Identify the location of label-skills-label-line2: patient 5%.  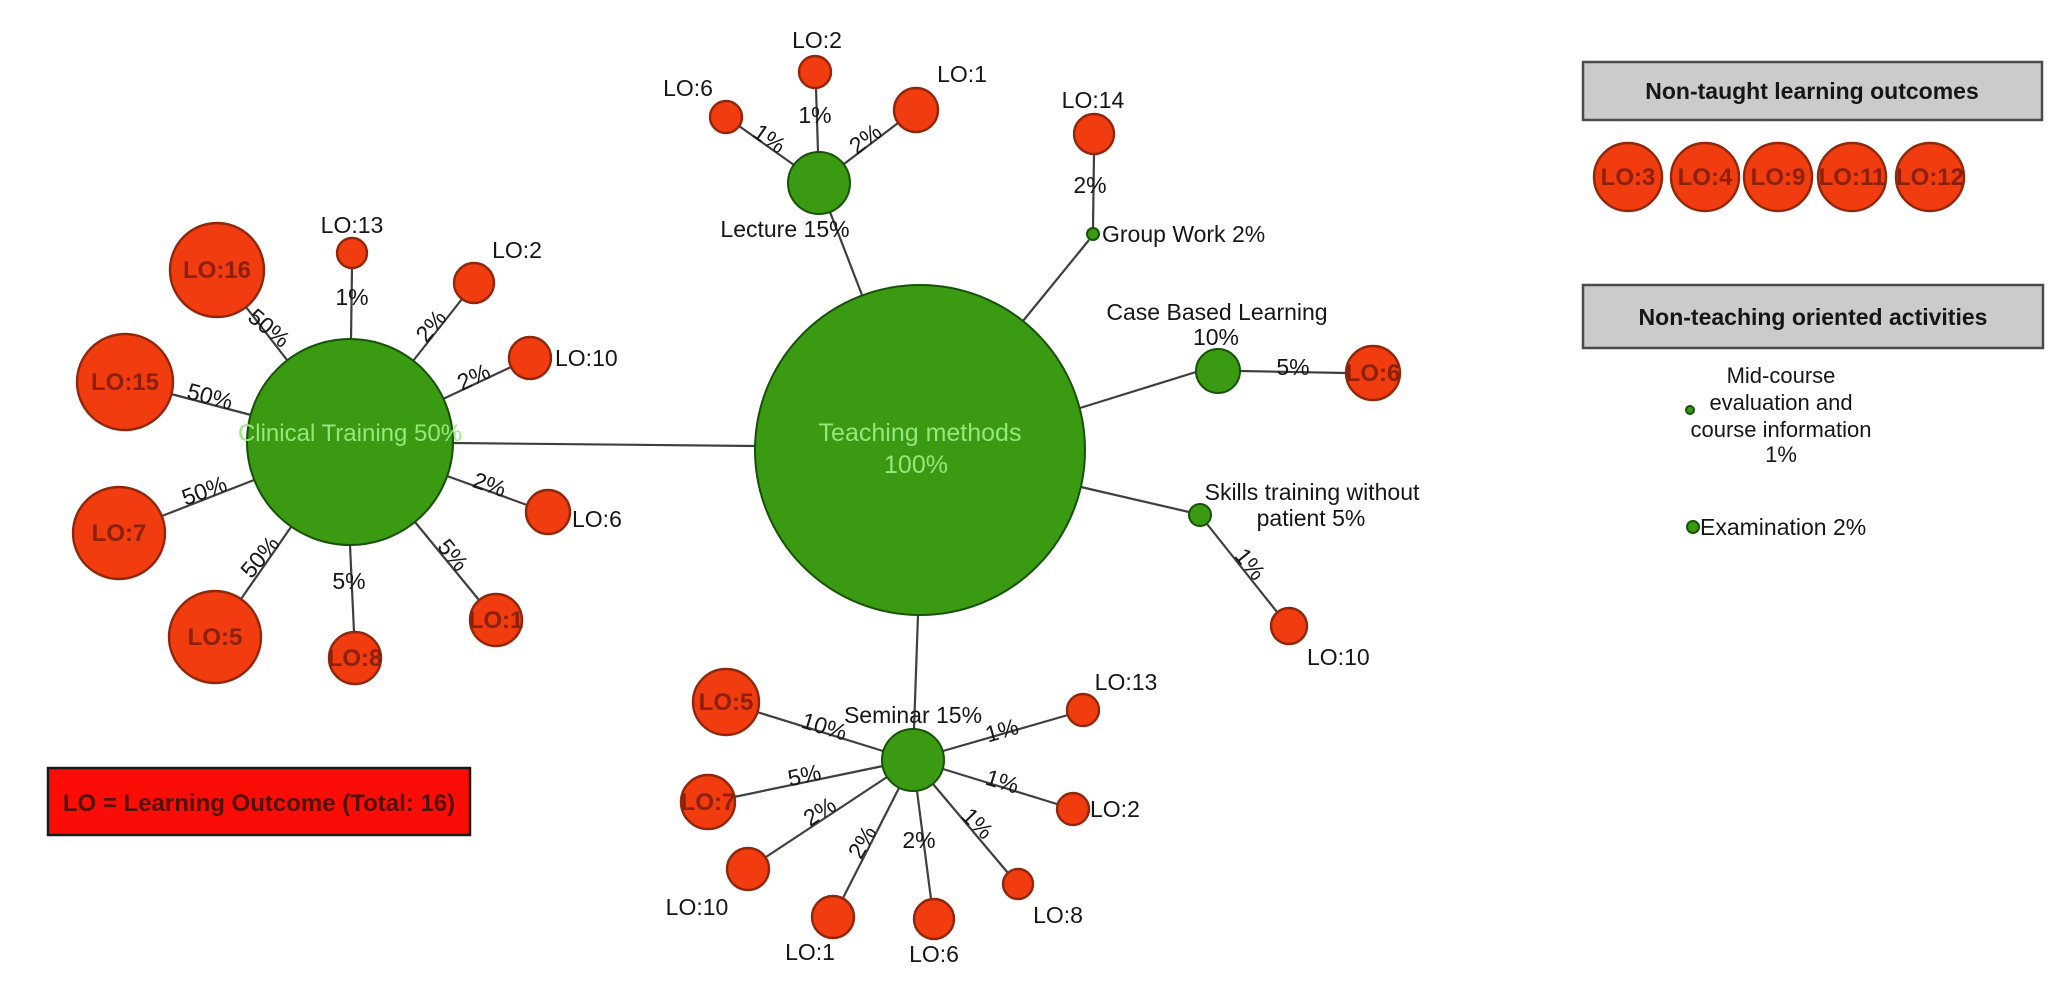
(1311, 518).